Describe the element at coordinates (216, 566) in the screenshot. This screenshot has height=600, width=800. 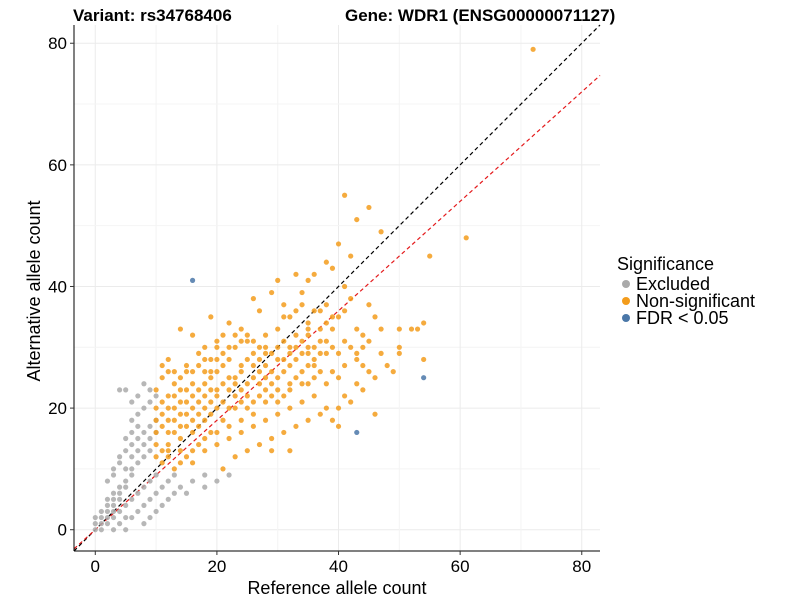
I see `x-tick-label: 20` at that location.